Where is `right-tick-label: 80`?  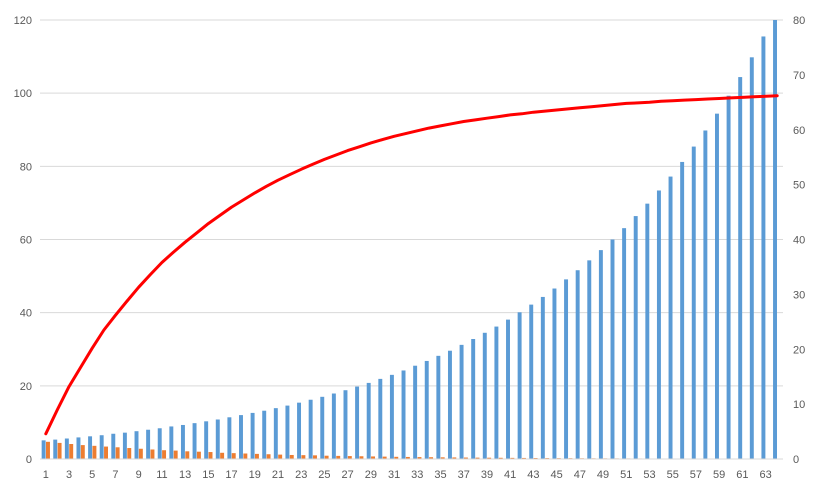 right-tick-label: 80 is located at coordinates (799, 21).